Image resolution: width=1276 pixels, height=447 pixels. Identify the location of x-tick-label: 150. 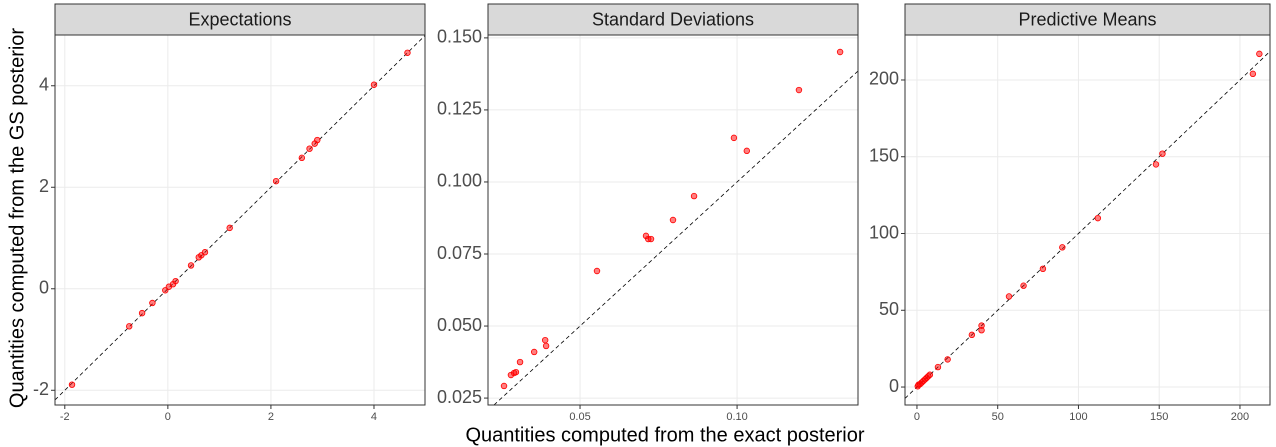
(1159, 417).